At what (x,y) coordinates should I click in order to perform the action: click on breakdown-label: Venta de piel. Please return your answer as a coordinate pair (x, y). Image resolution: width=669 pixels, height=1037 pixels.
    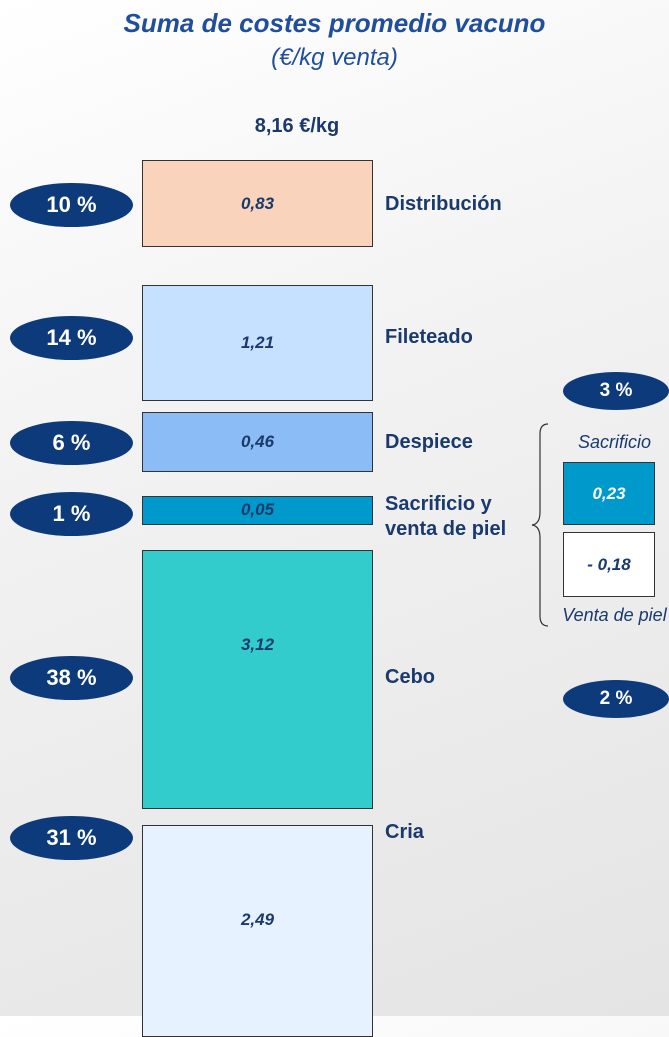
    Looking at the image, I should click on (614, 615).